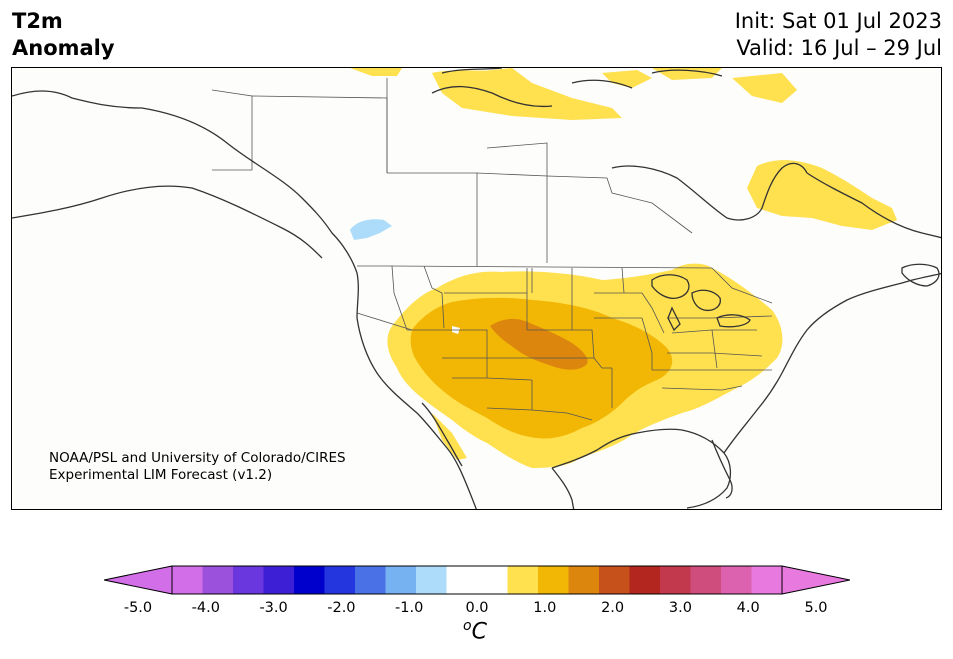 This screenshot has width=953, height=659. What do you see at coordinates (37, 21) in the screenshot?
I see `title-line-variable: T2m` at bounding box center [37, 21].